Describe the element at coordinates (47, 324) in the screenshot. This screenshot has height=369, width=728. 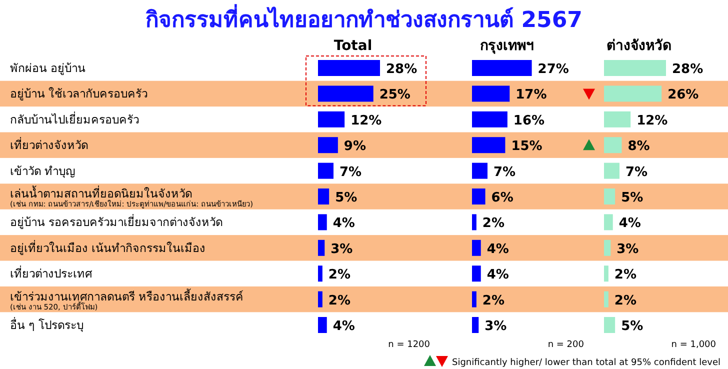
I see `y-tick-label: อื่น ๆ โปรดระบุ` at that location.